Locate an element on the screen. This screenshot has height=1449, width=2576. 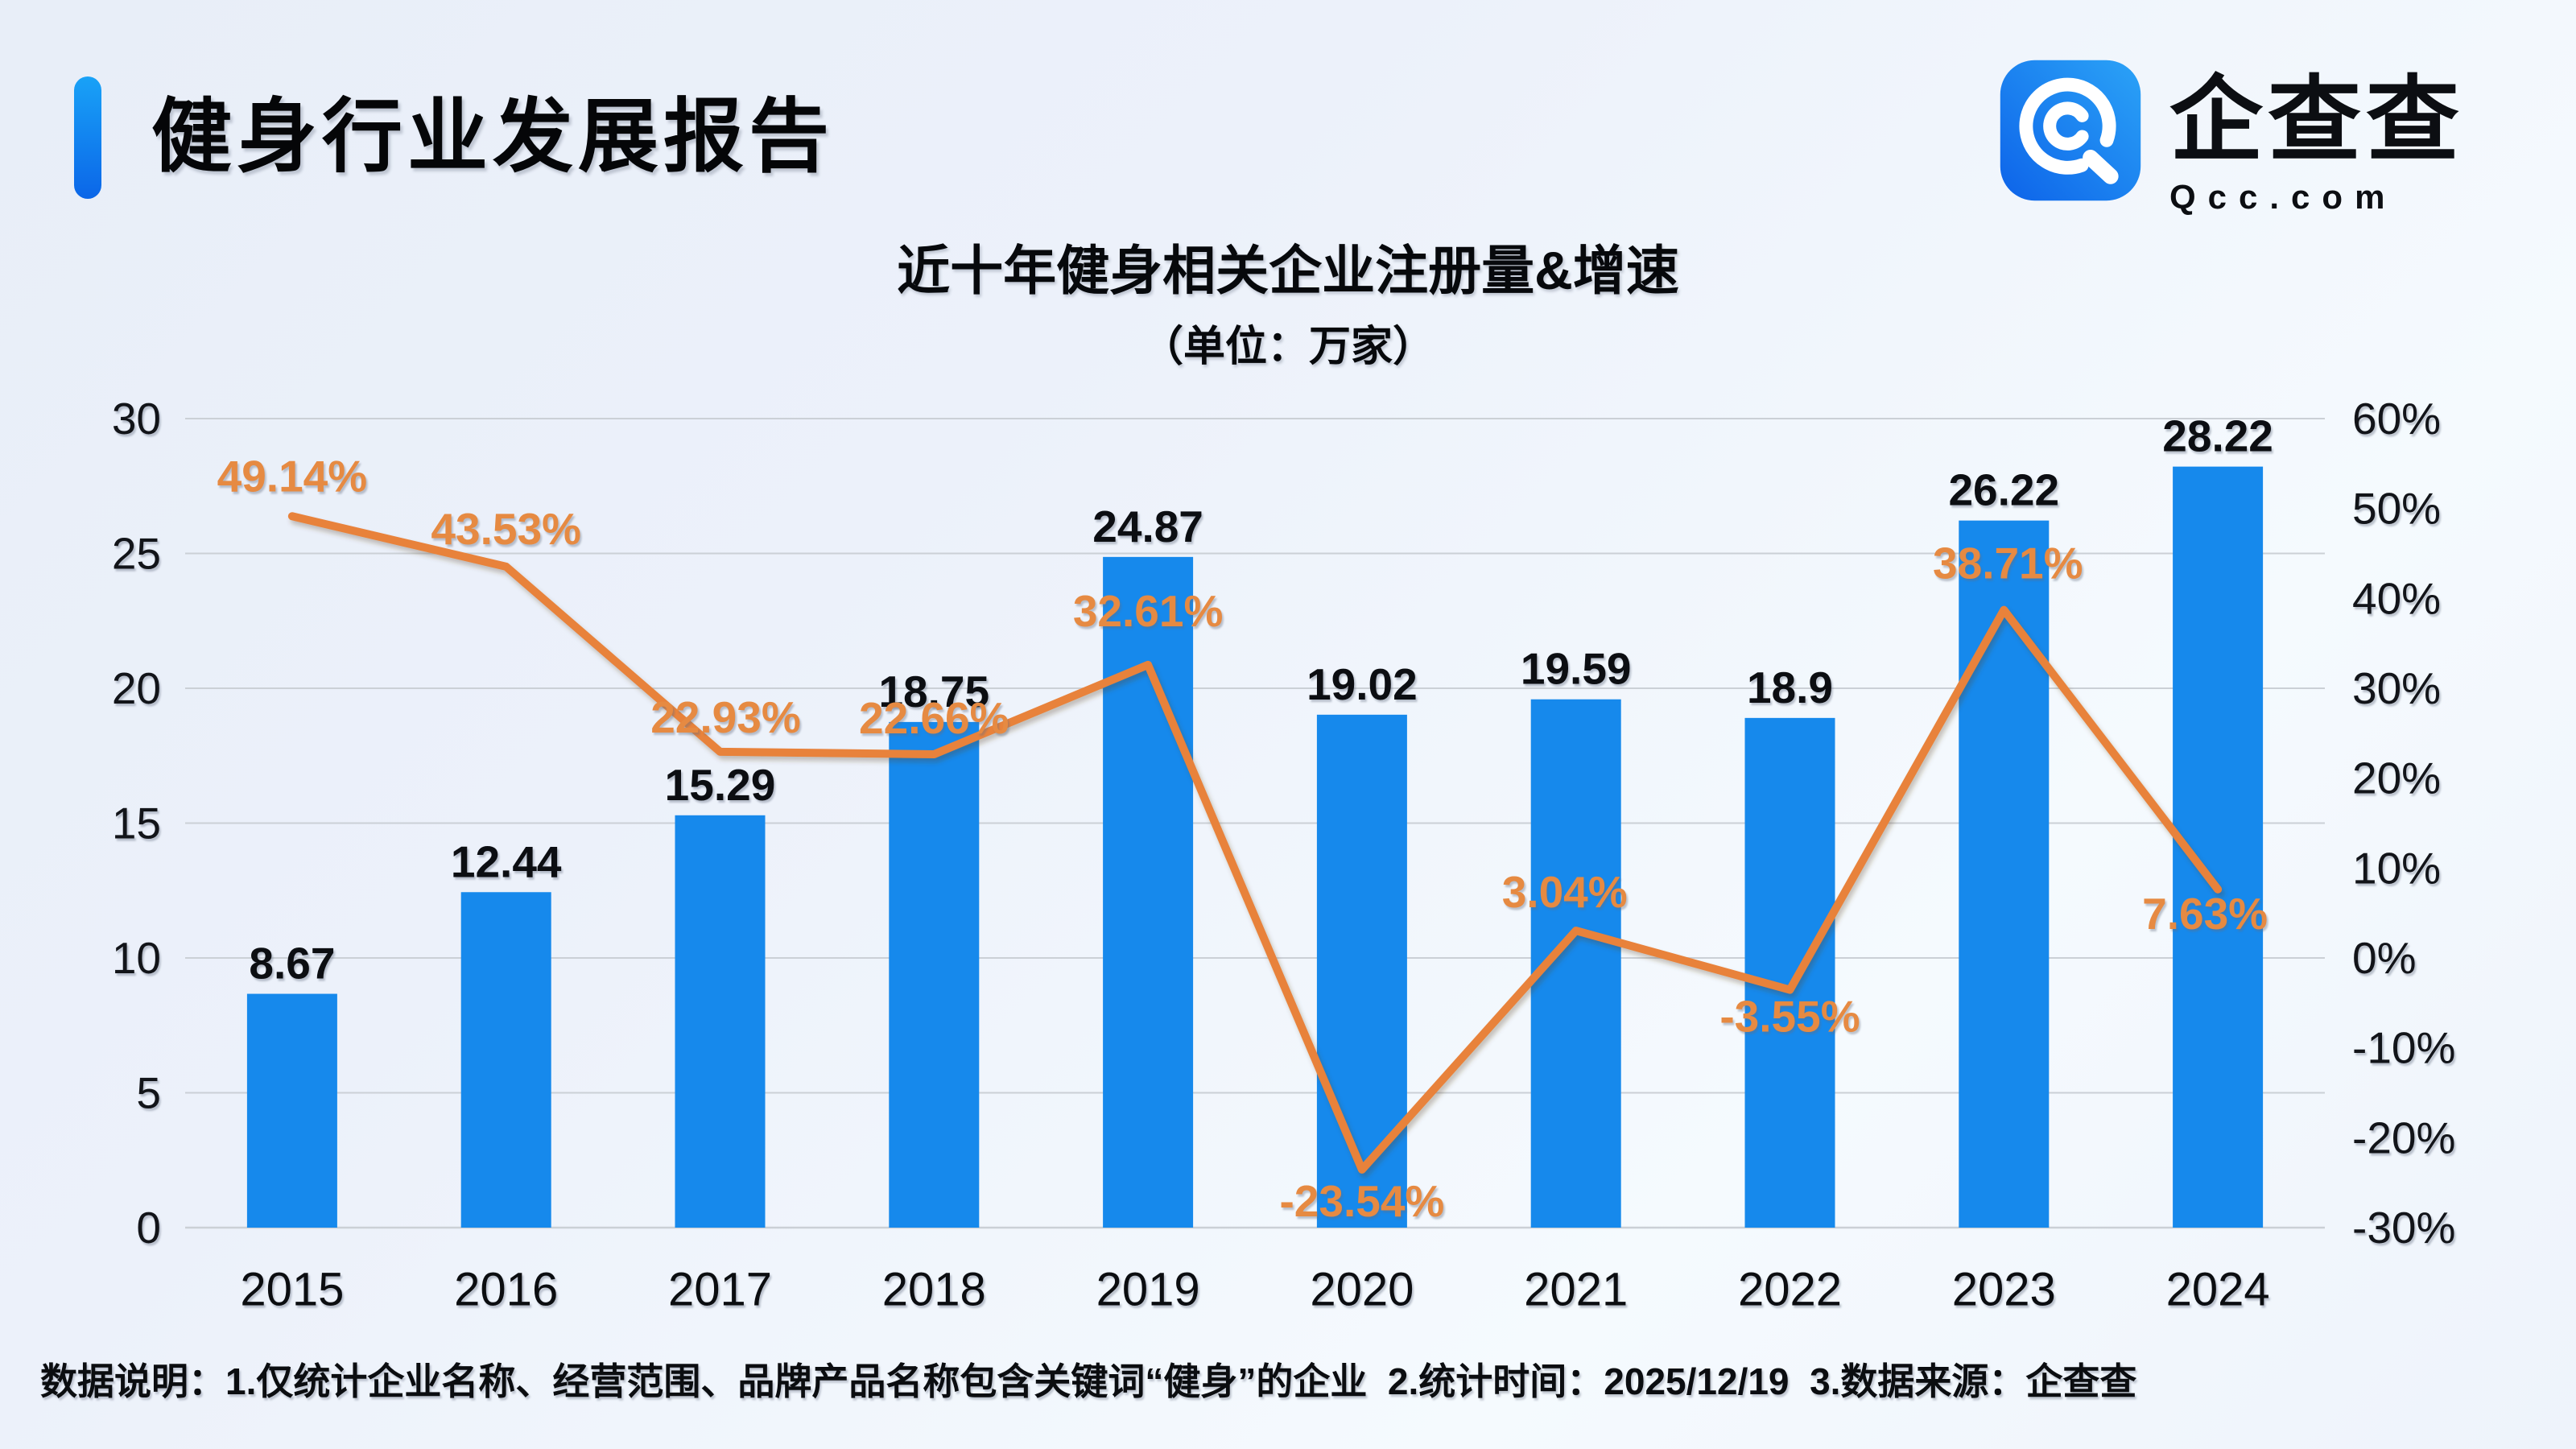
bar-2020 is located at coordinates (1361, 971).